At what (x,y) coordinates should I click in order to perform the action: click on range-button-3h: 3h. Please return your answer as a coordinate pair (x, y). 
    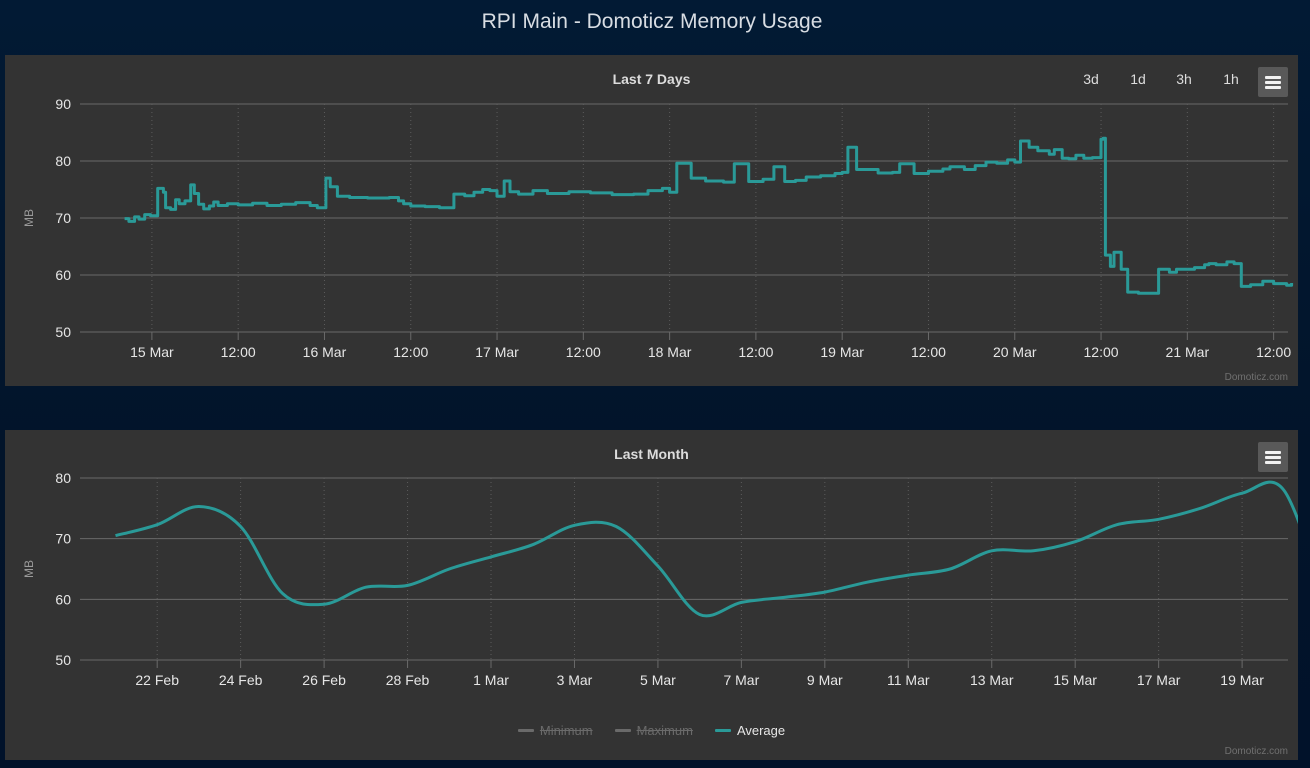
    Looking at the image, I should click on (1184, 79).